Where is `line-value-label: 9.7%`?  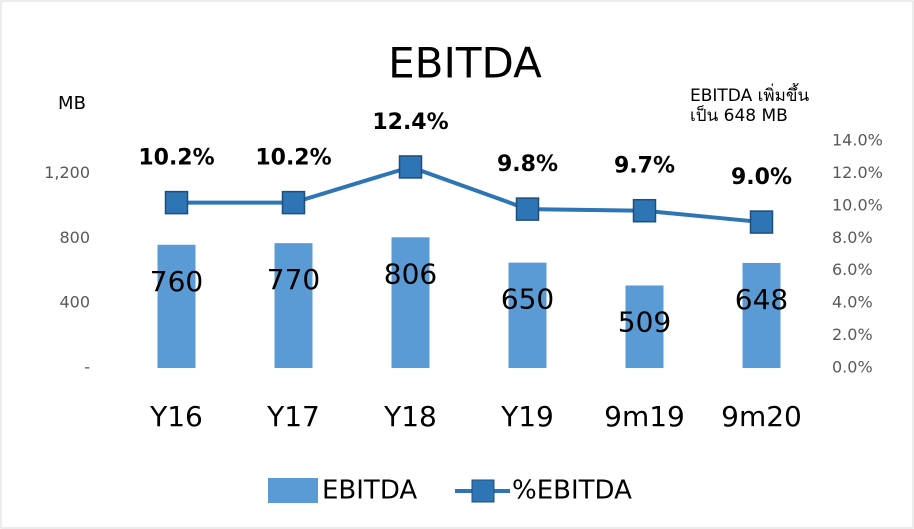 line-value-label: 9.7% is located at coordinates (644, 166).